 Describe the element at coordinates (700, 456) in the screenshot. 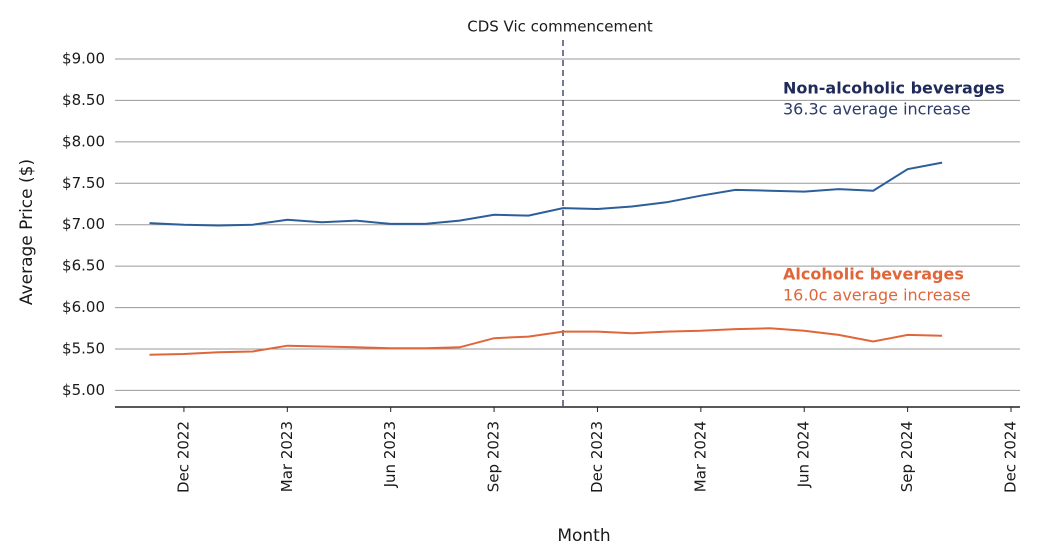

I see `x-tick-label: Mar 2024` at that location.